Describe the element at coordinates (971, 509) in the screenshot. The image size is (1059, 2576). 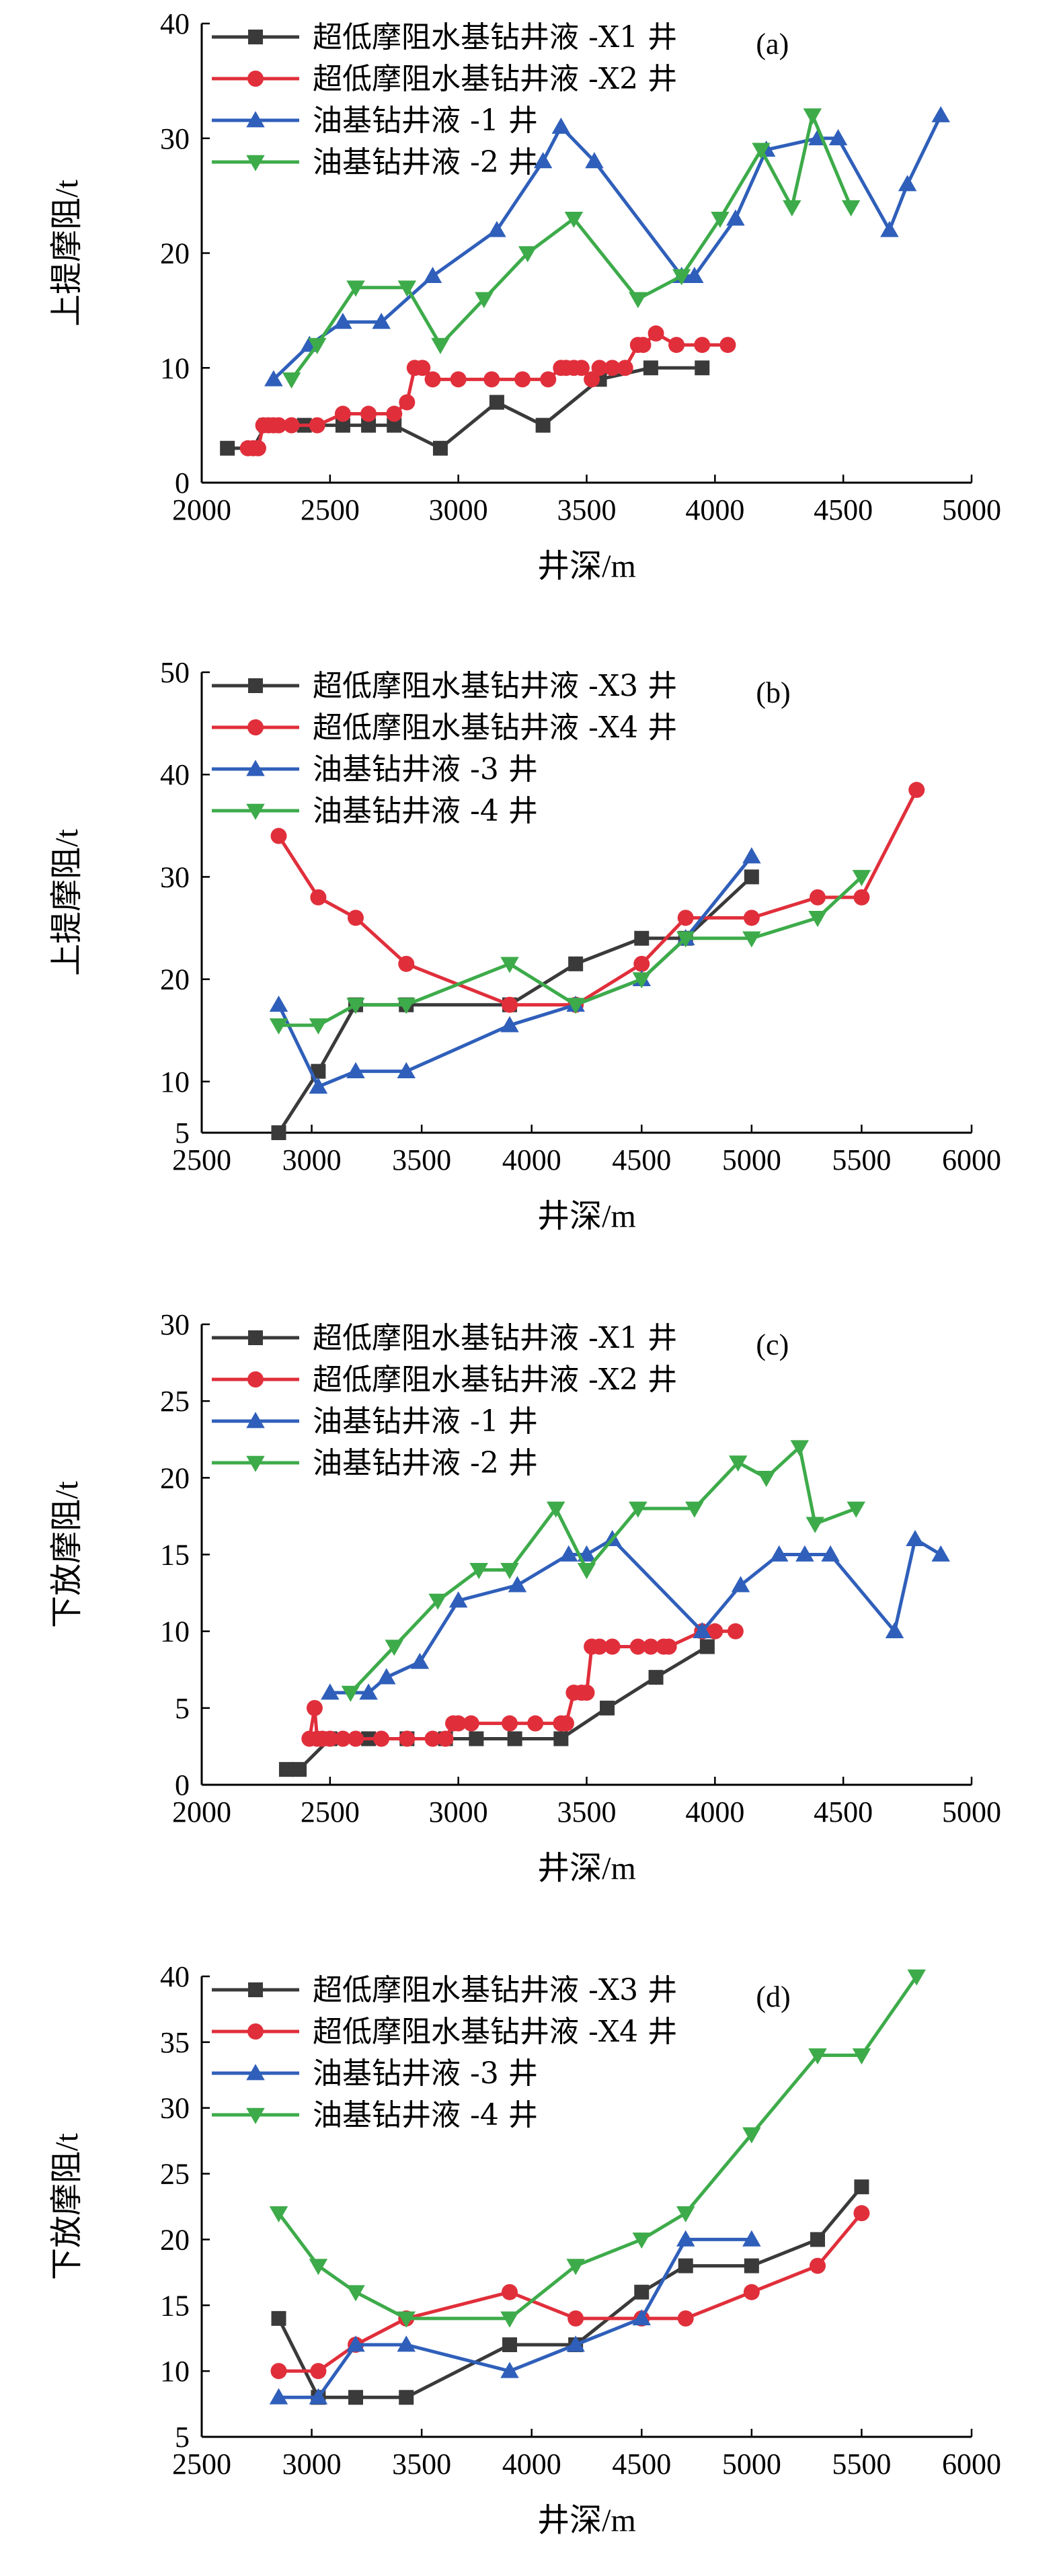
I see `x-tick-label: 5000` at that location.